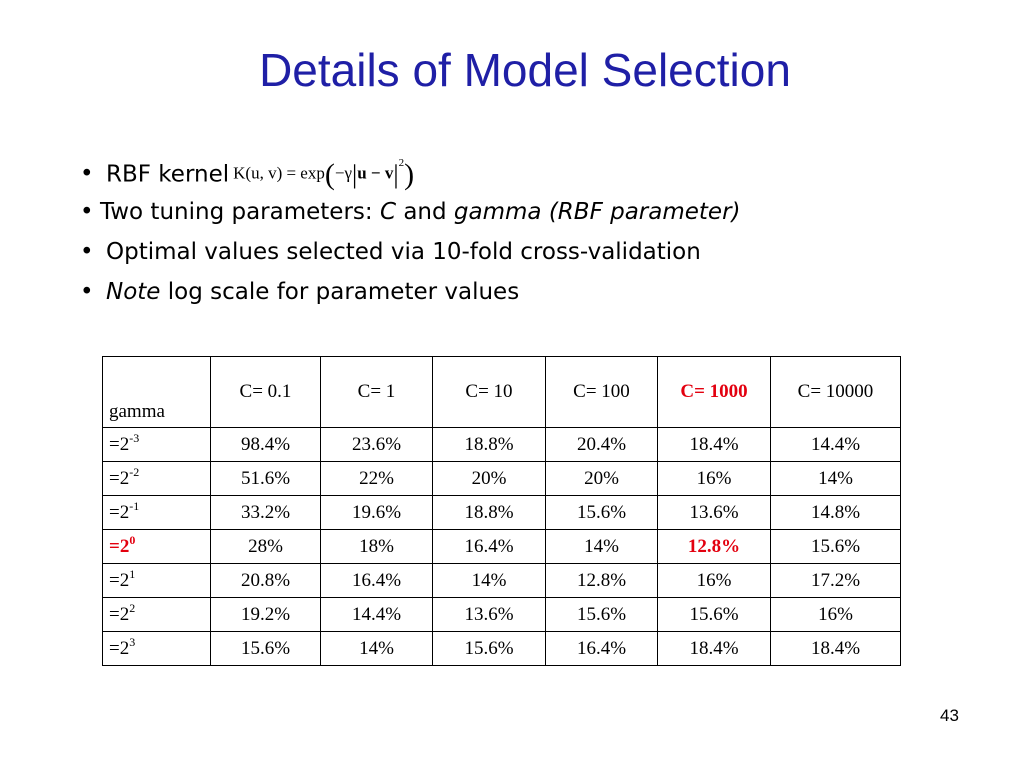  What do you see at coordinates (329, 174) in the screenshot?
I see `formula-paren-open: (` at bounding box center [329, 174].